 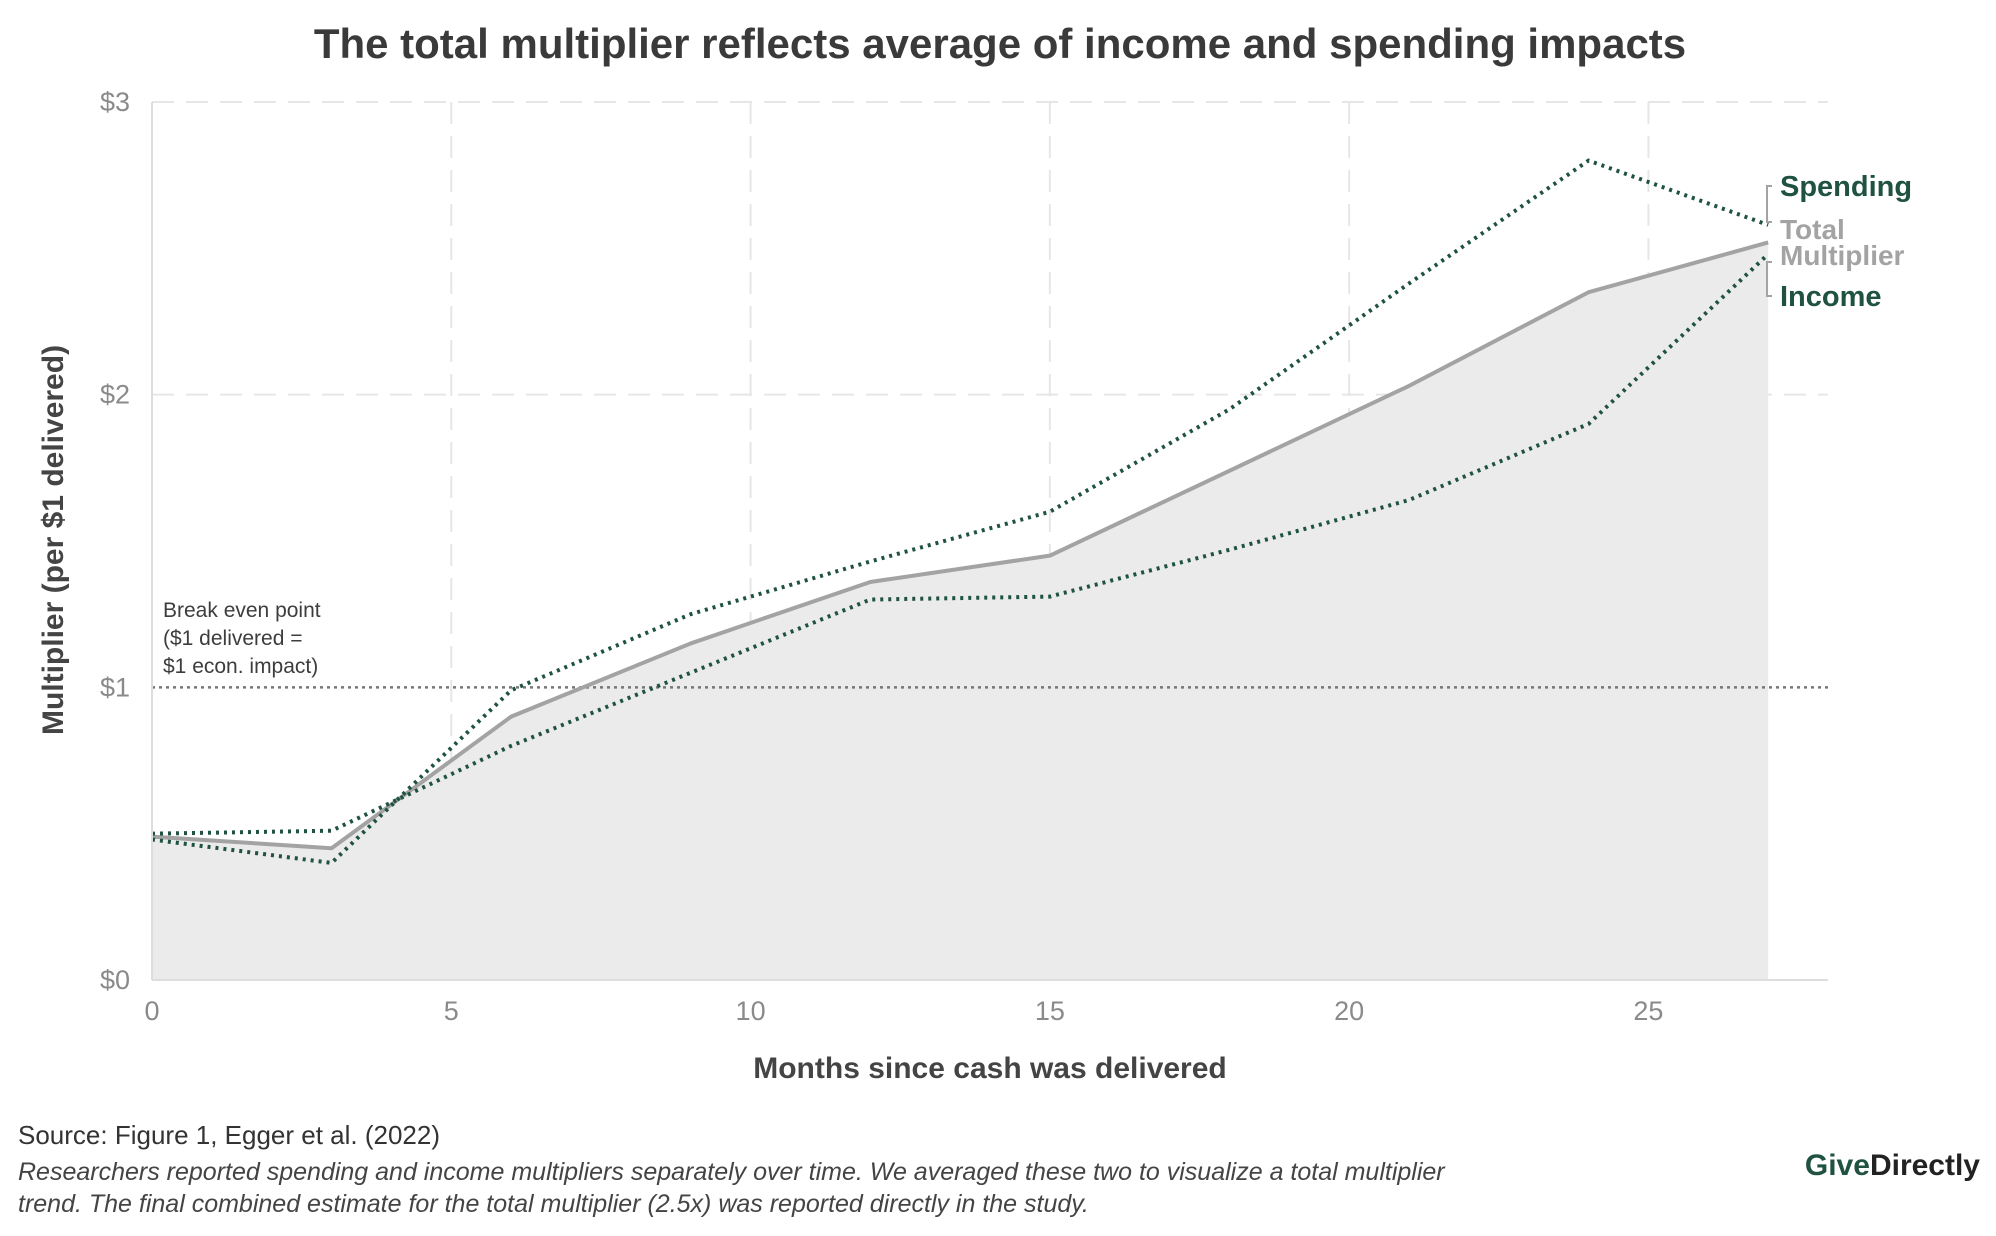 I want to click on y-axis-title: Multiplier (per $1 delivered), so click(x=53, y=540).